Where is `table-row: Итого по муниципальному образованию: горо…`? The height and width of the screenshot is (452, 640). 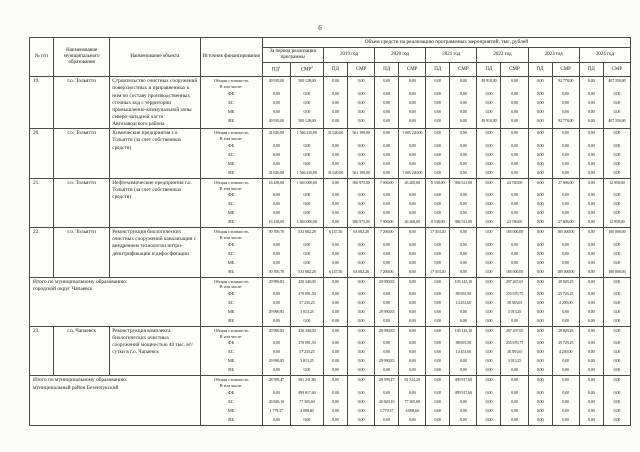
table-row: Итого по муниципальному образованию: горо… is located at coordinates (330, 301).